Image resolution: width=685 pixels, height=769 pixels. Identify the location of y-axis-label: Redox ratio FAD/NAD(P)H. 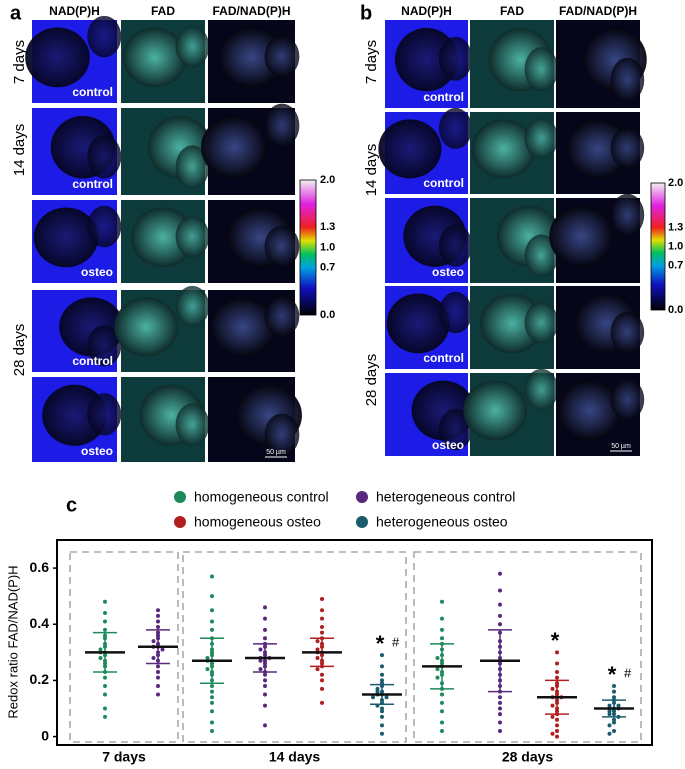
(12, 641).